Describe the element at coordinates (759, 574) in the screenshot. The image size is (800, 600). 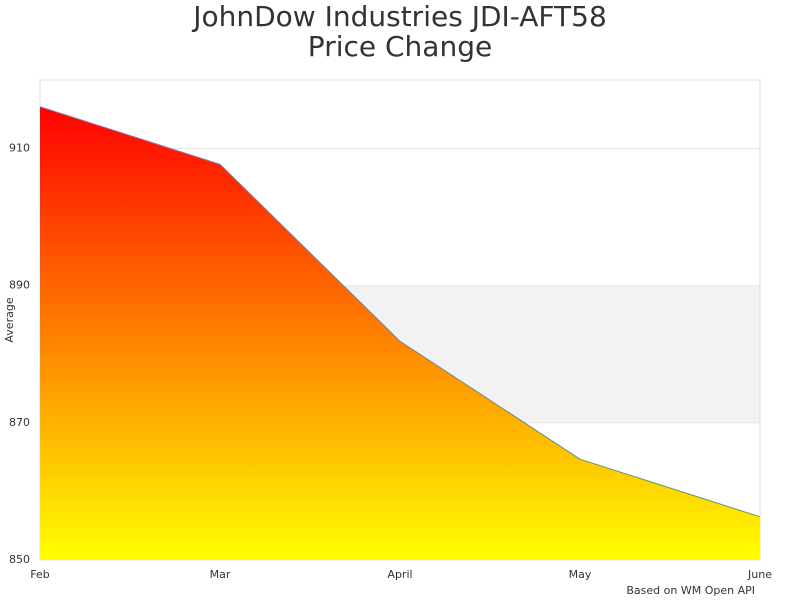
I see `x-tick-label: June` at that location.